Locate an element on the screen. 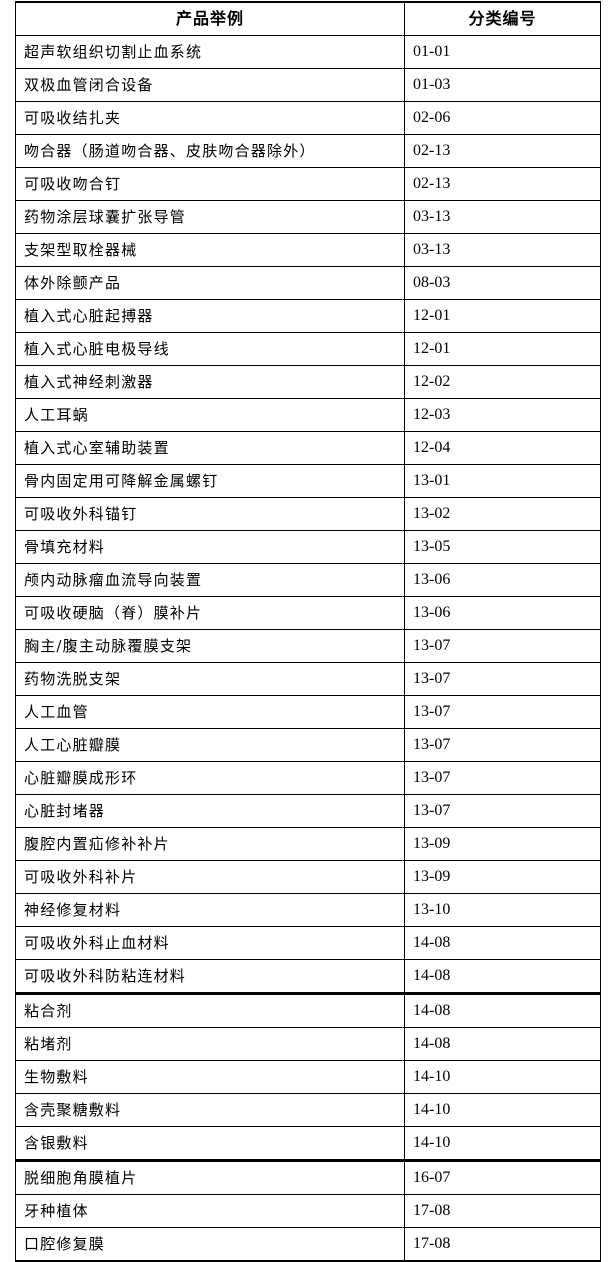  table-row: 颅内动脉瘤血流导向装置 13-06 is located at coordinates (308, 580).